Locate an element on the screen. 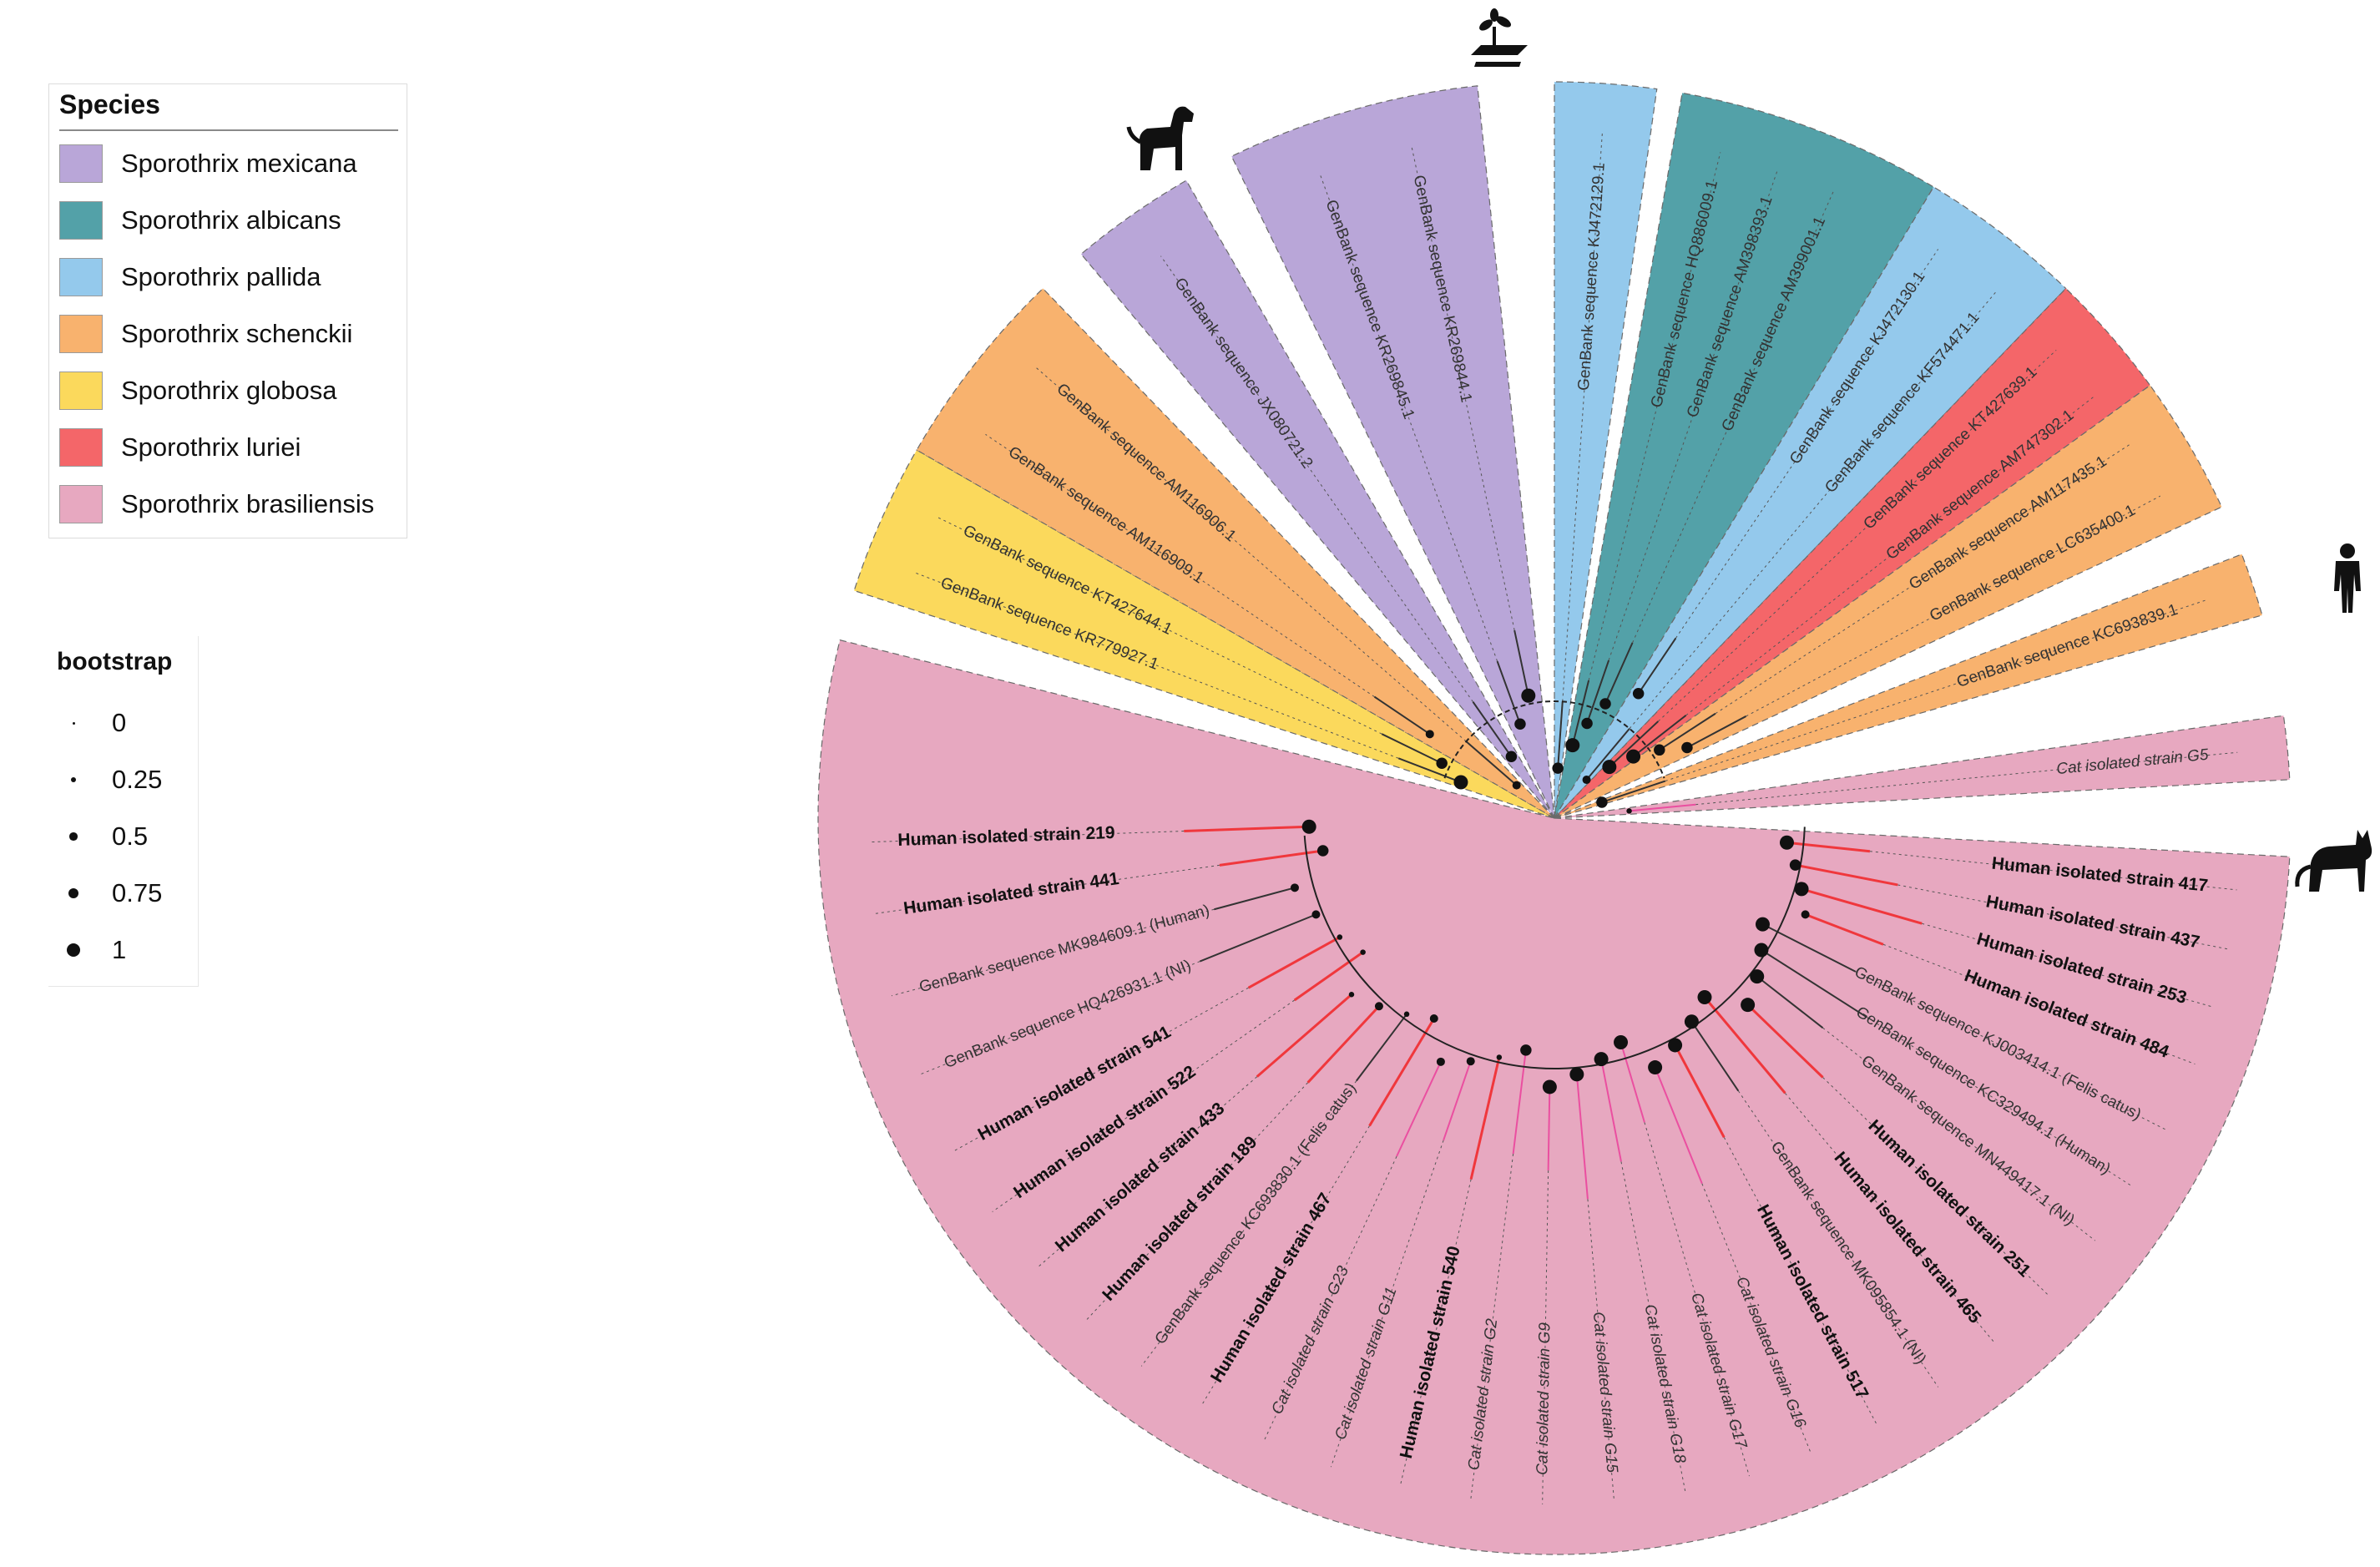 The width and height of the screenshot is (2380, 1567). clade-arc is located at coordinates (1554, 739).